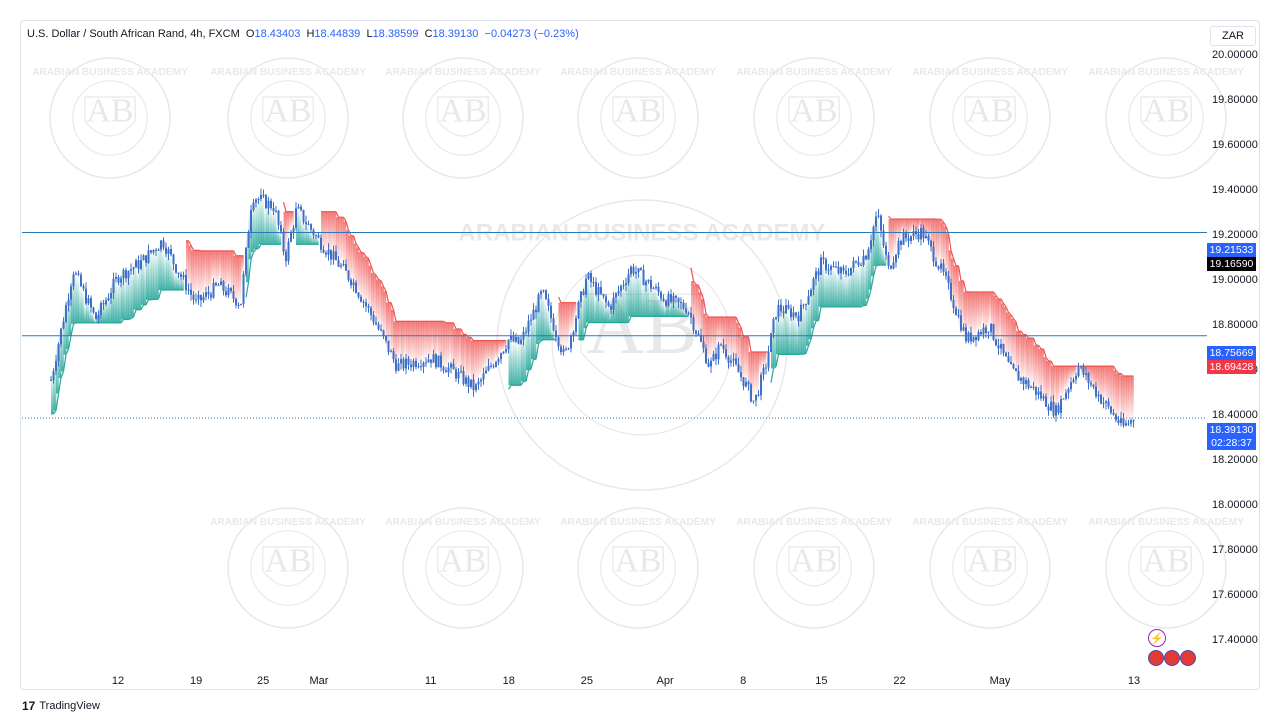 The image size is (1280, 720). Describe the element at coordinates (641, 233) in the screenshot. I see `watermark-text: ARABIAN BUSINESS ACADEMY` at that location.